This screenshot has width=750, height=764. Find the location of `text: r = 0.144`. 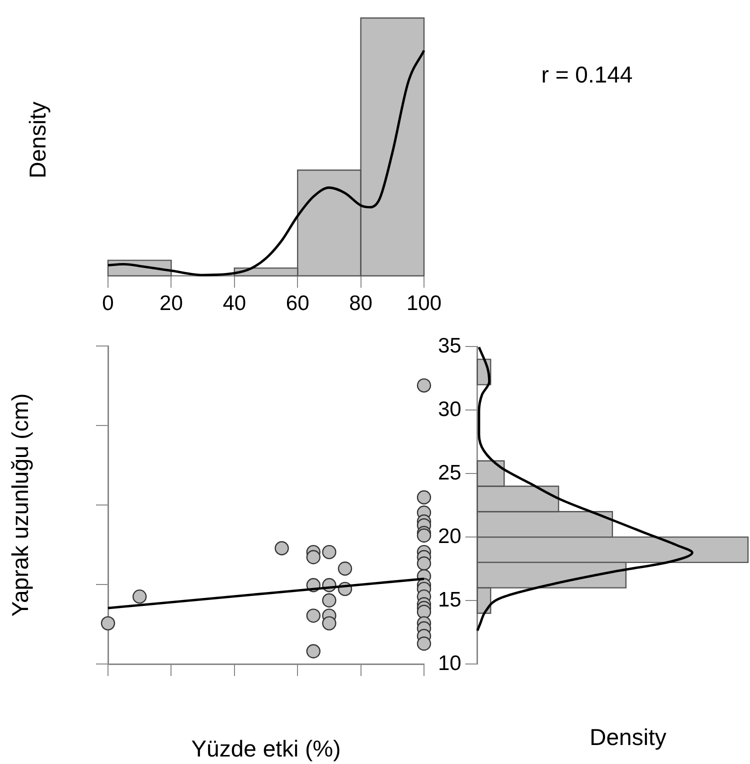

text: r = 0.144 is located at coordinates (587, 74).